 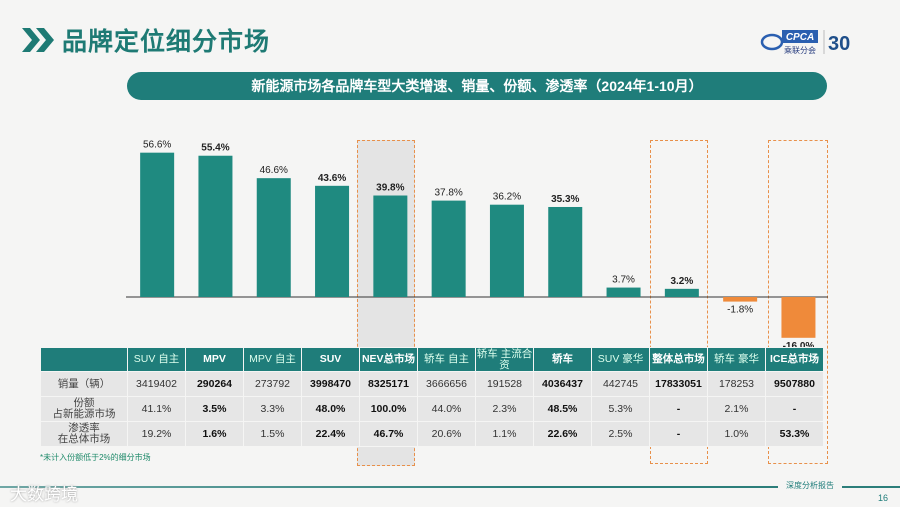 I want to click on column-header: 轿车 主流合资, so click(x=504, y=359).